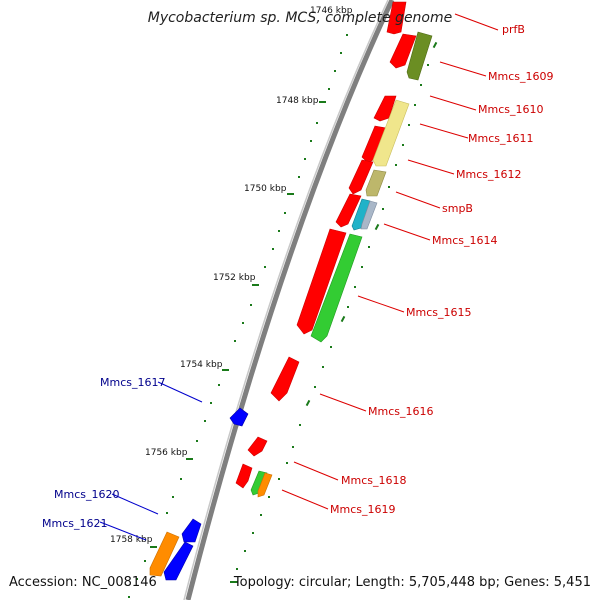 This screenshot has width=600, height=600. I want to click on gene-arrow-steel, so click(369, 215).